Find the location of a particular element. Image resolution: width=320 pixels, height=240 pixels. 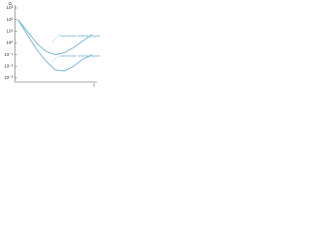

y-tick-label: 10⁻¹ is located at coordinates (8, 54).